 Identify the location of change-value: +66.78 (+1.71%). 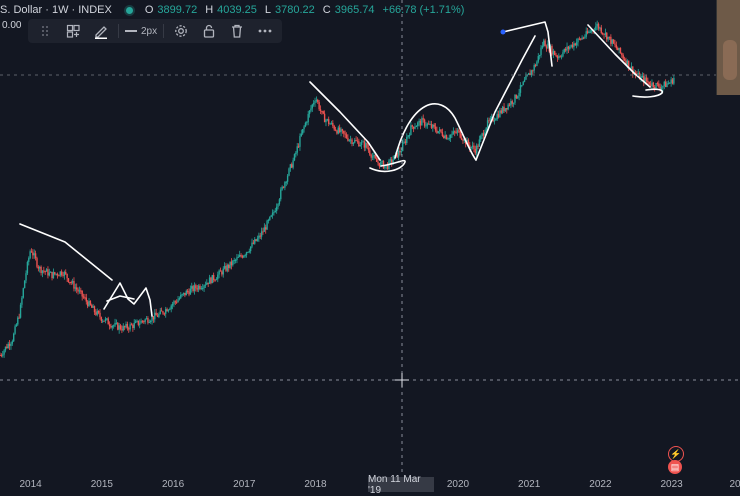
(423, 10).